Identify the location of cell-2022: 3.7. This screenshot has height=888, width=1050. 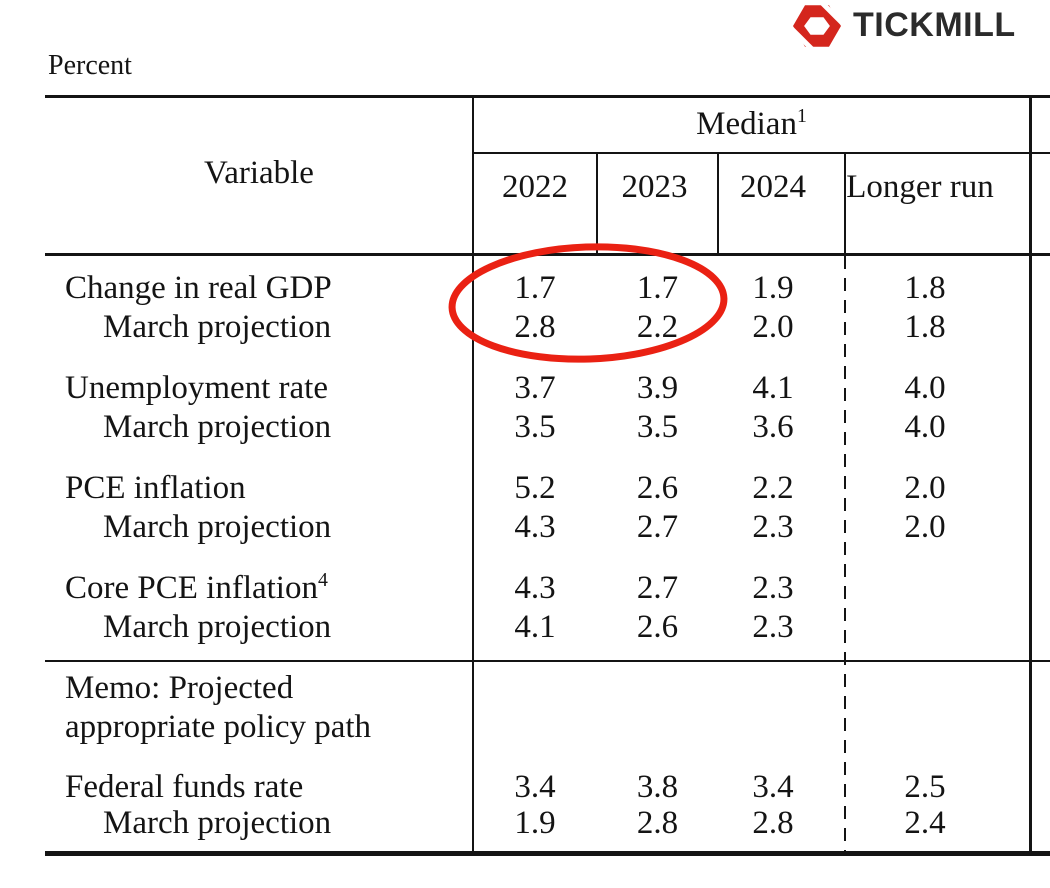
(535, 388).